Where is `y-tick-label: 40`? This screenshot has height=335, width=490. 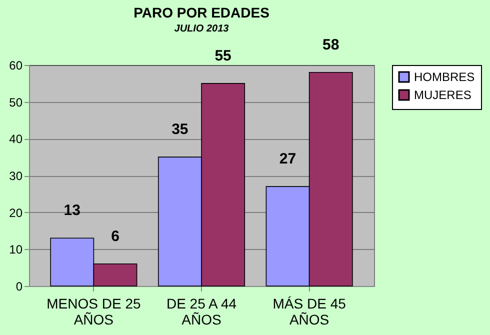
y-tick-label: 40 is located at coordinates (16, 139).